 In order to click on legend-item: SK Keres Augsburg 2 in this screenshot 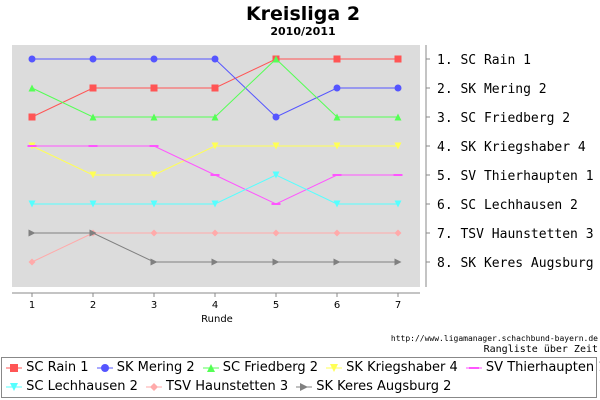, I will do `click(373, 386)`.